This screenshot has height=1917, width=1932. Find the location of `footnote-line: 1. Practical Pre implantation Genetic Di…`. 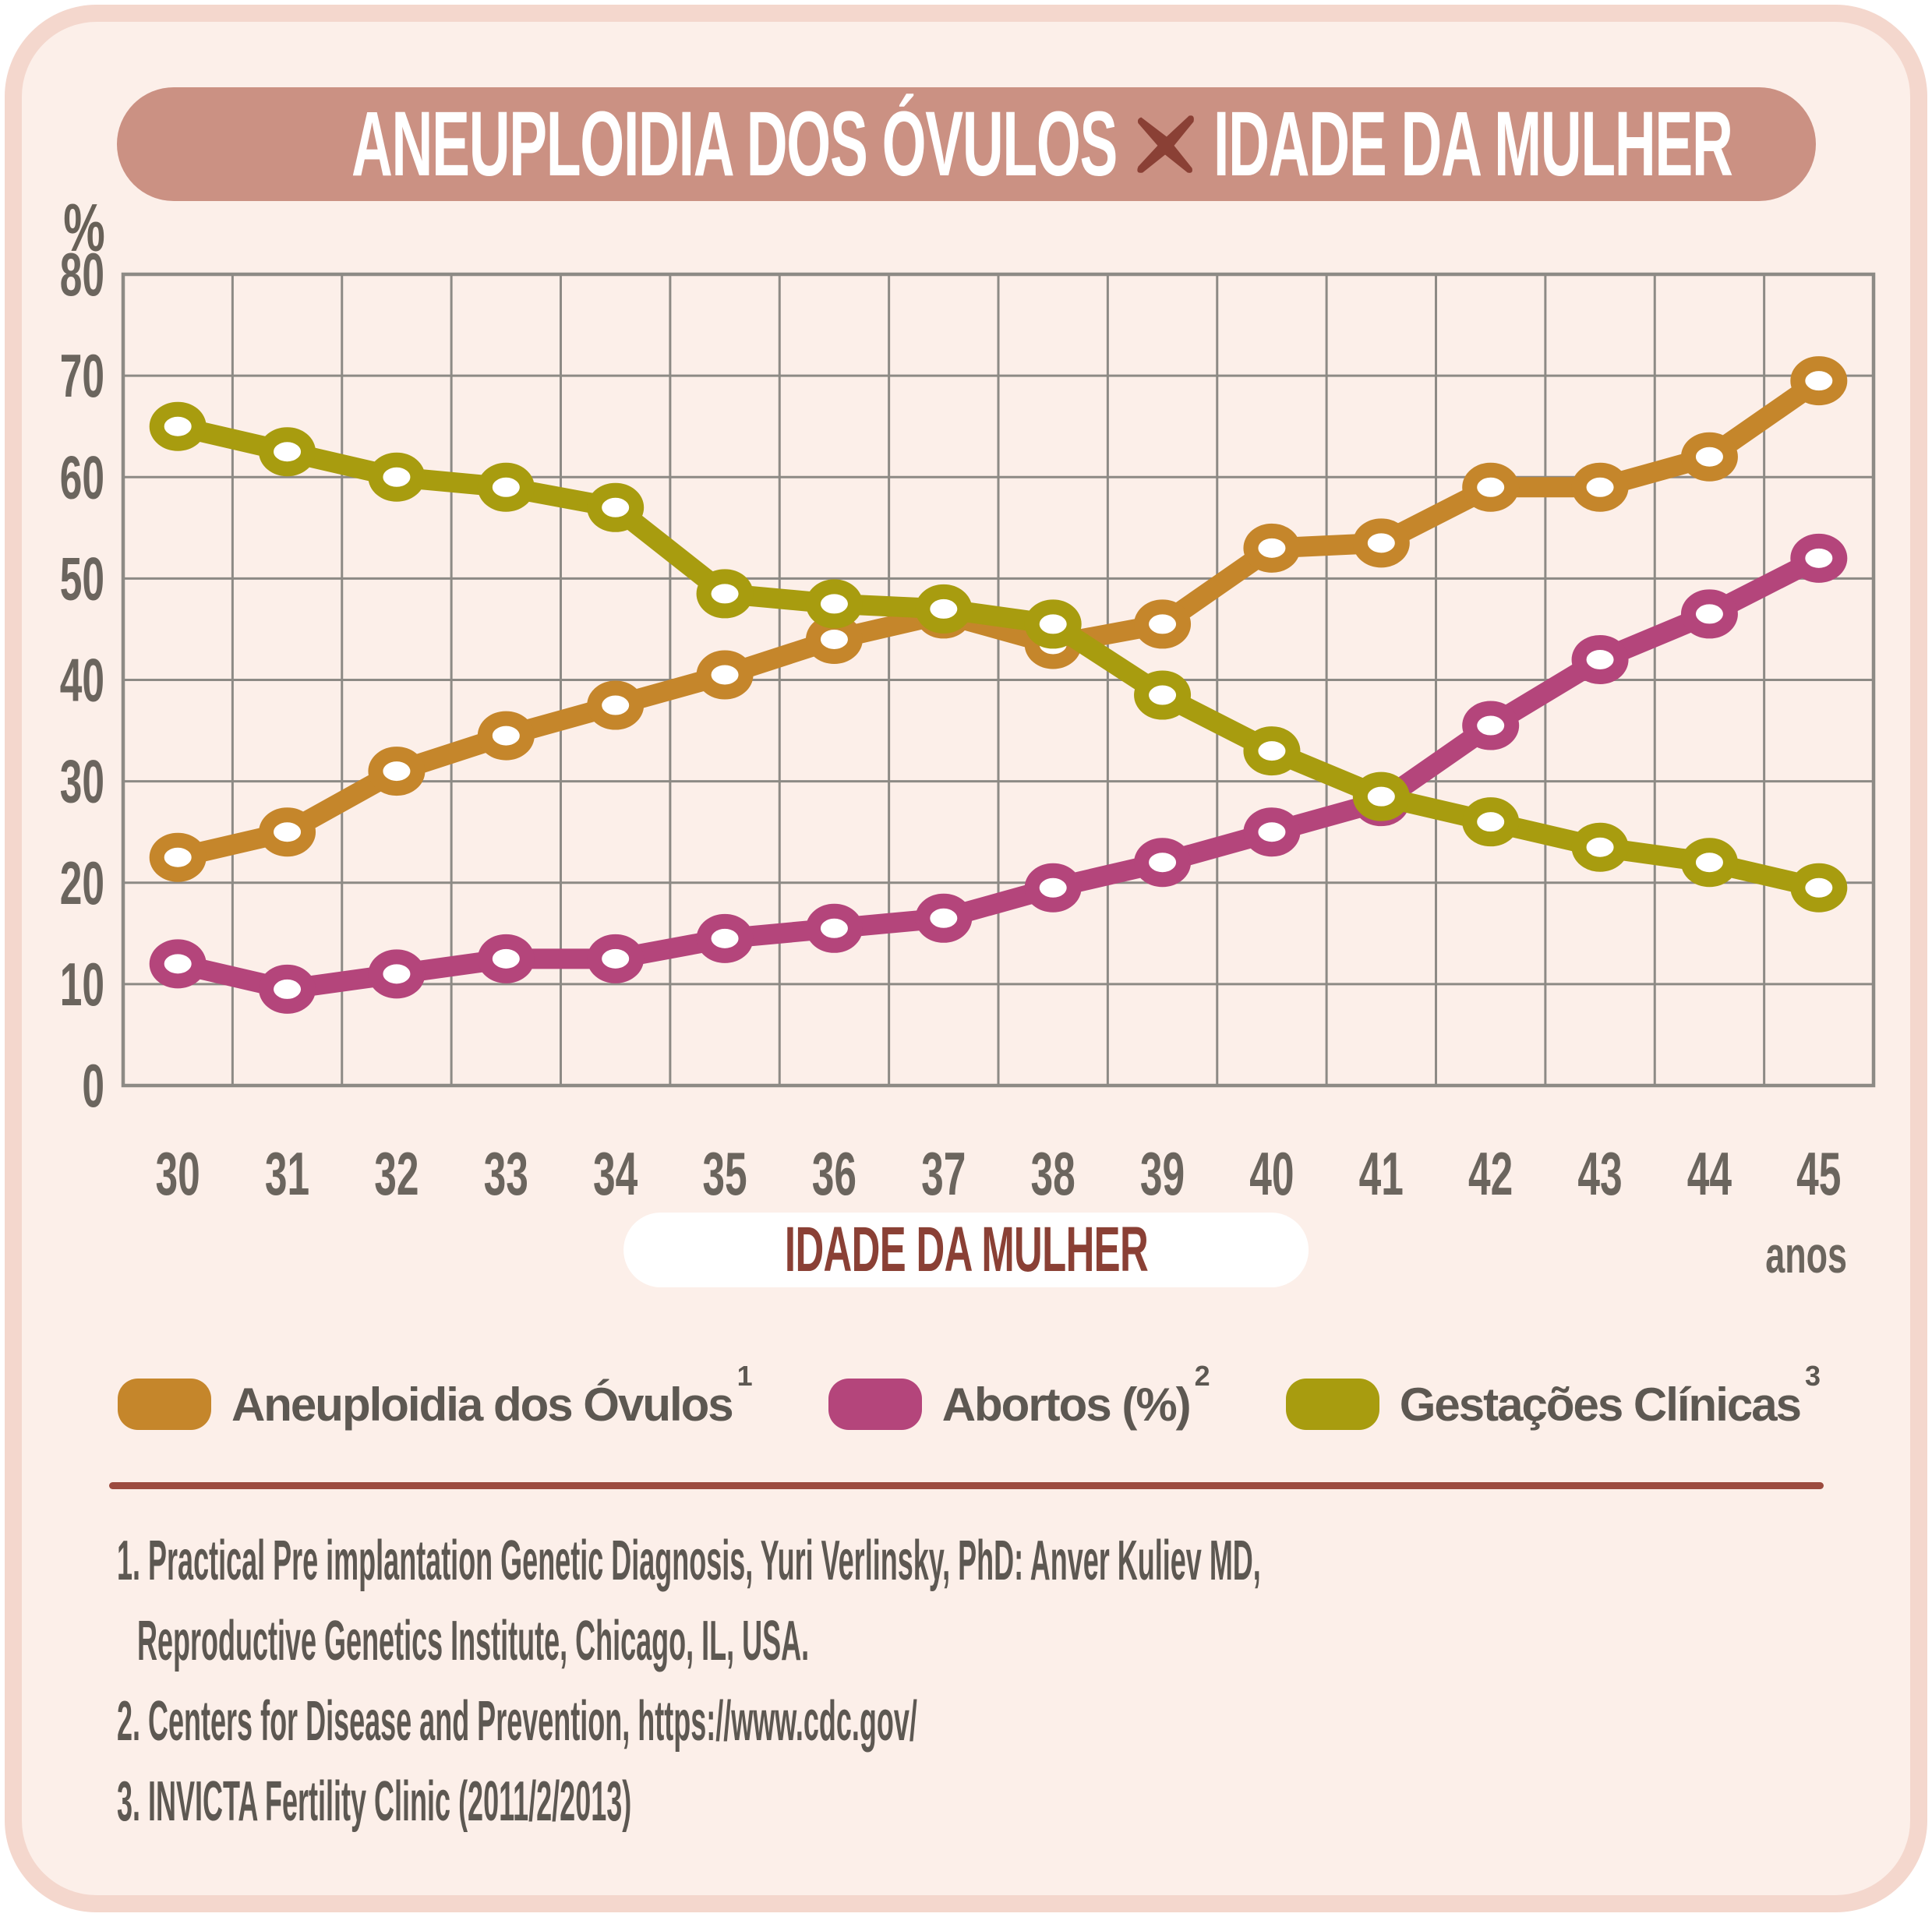

footnote-line: 1. Practical Pre implantation Genetic Di… is located at coordinates (689, 1561).